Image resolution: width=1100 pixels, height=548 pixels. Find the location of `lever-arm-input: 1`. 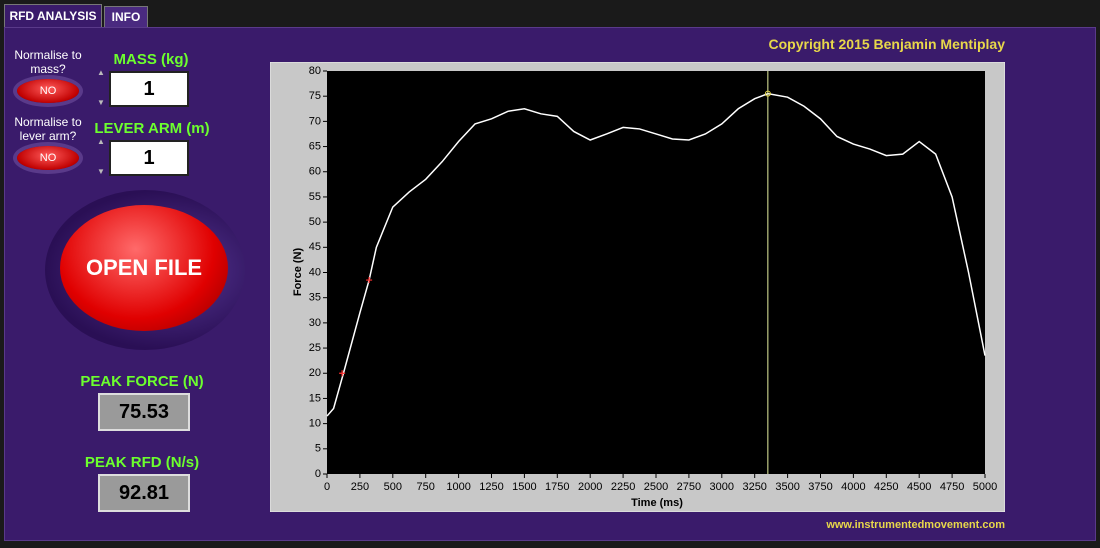

lever-arm-input: 1 is located at coordinates (149, 158).